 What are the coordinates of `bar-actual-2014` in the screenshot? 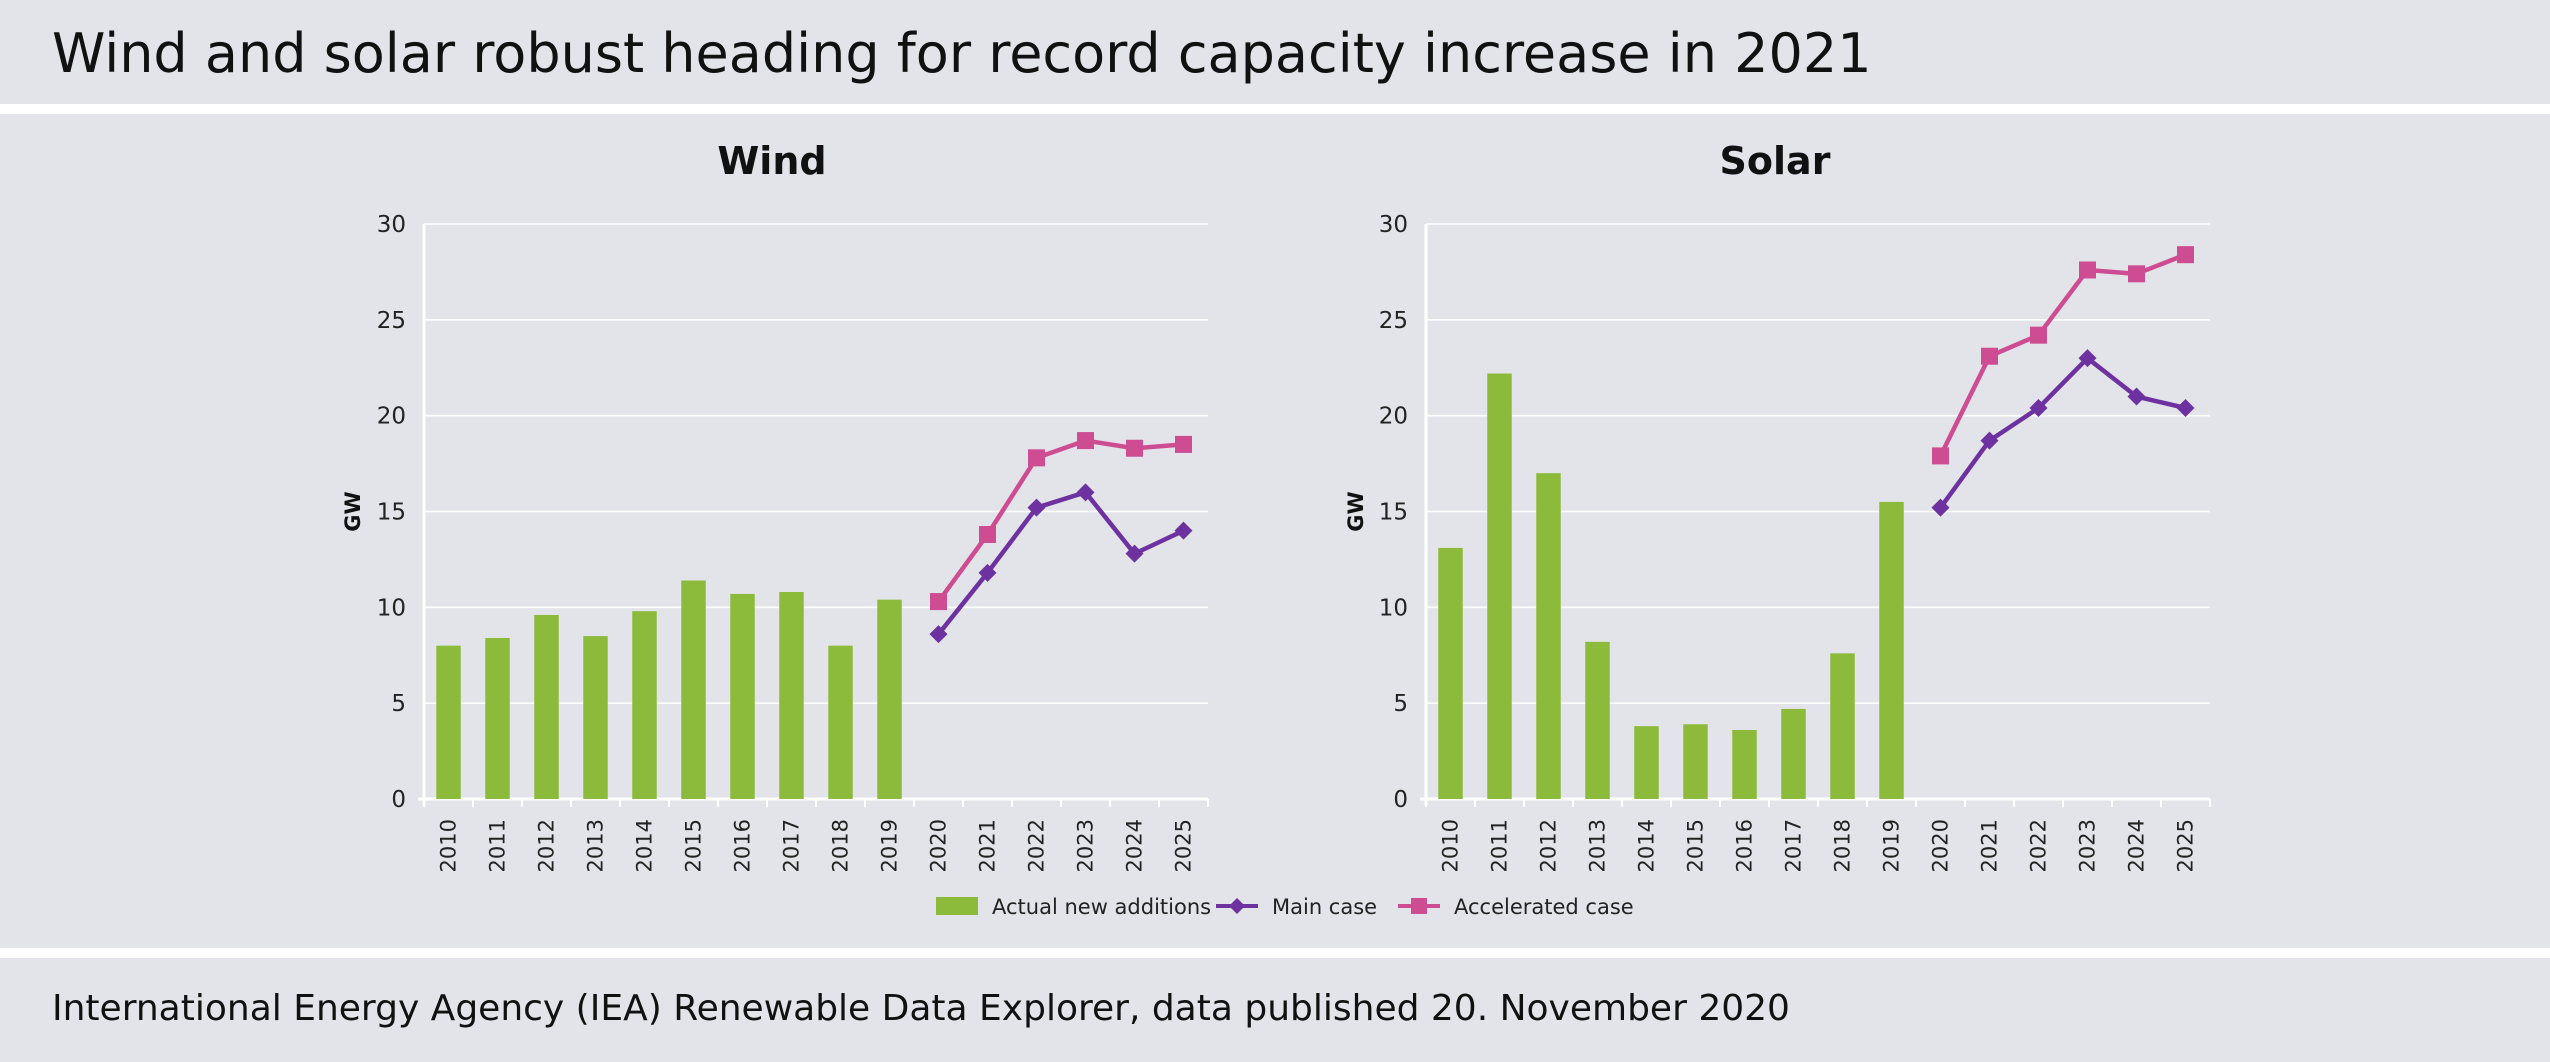 It's located at (1646, 762).